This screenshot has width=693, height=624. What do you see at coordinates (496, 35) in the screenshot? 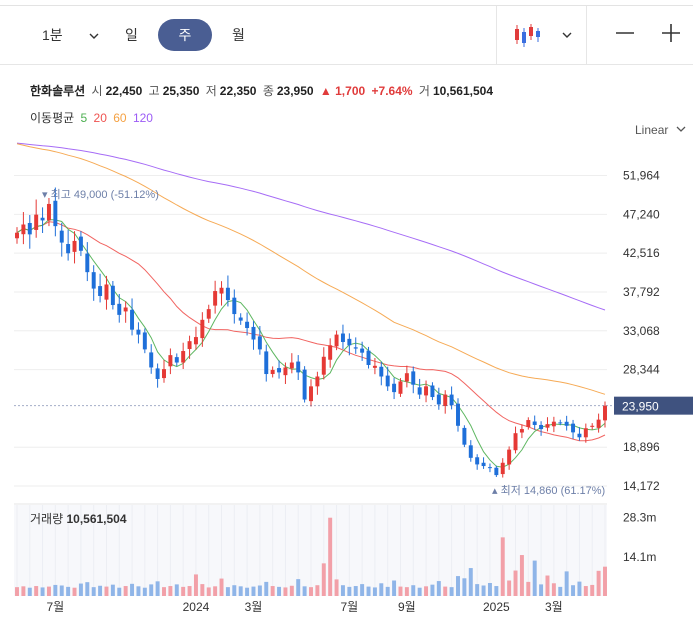
I see `toolbar-divider` at bounding box center [496, 35].